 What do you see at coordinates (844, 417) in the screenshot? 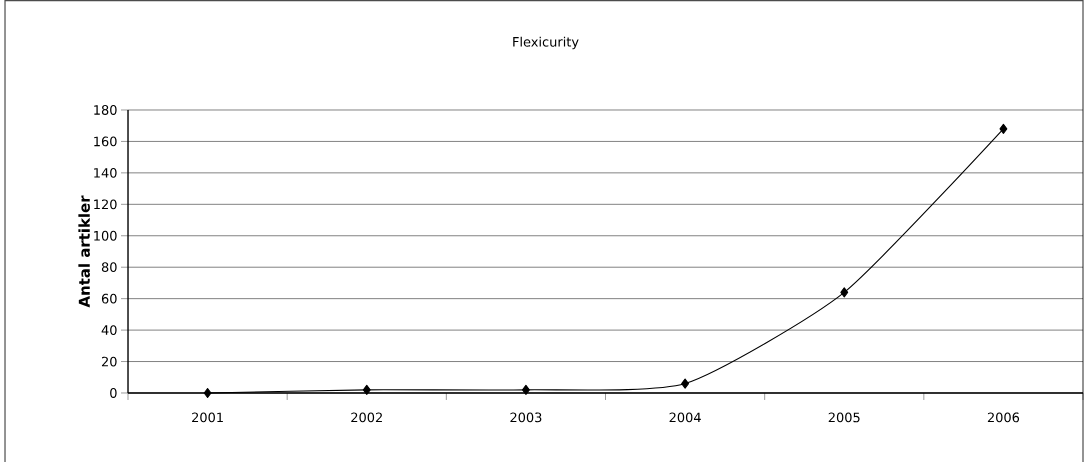
I see `x-tick-label: 2005` at bounding box center [844, 417].